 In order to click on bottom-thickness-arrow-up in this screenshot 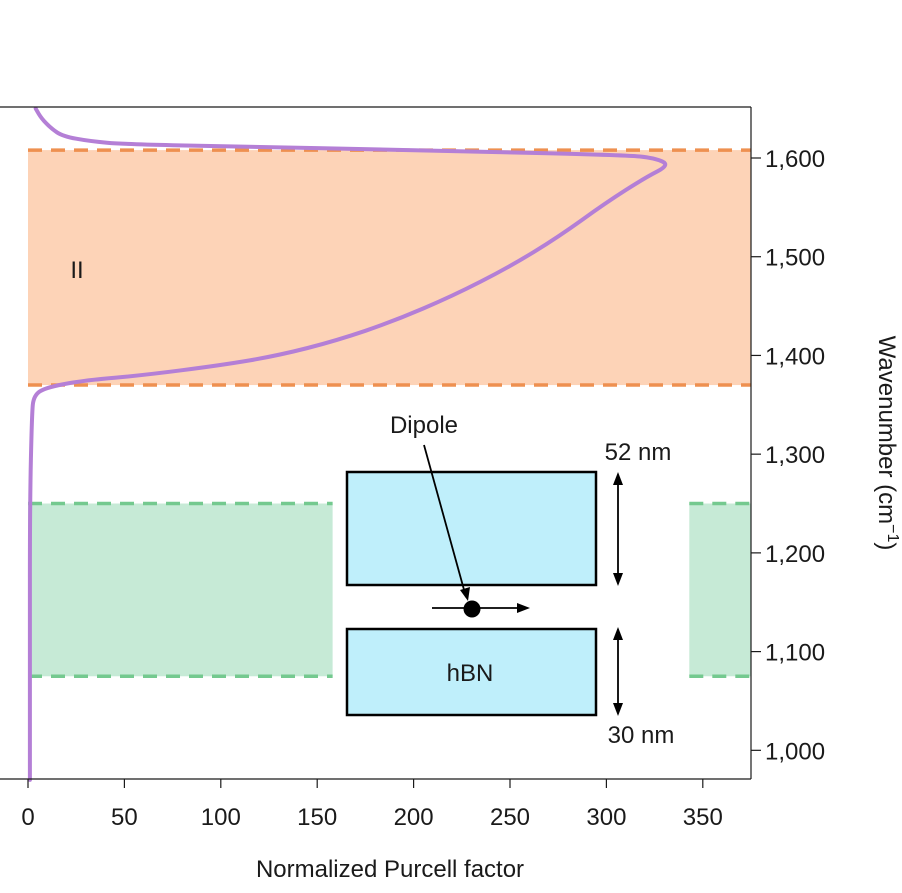, I will do `click(618, 633)`.